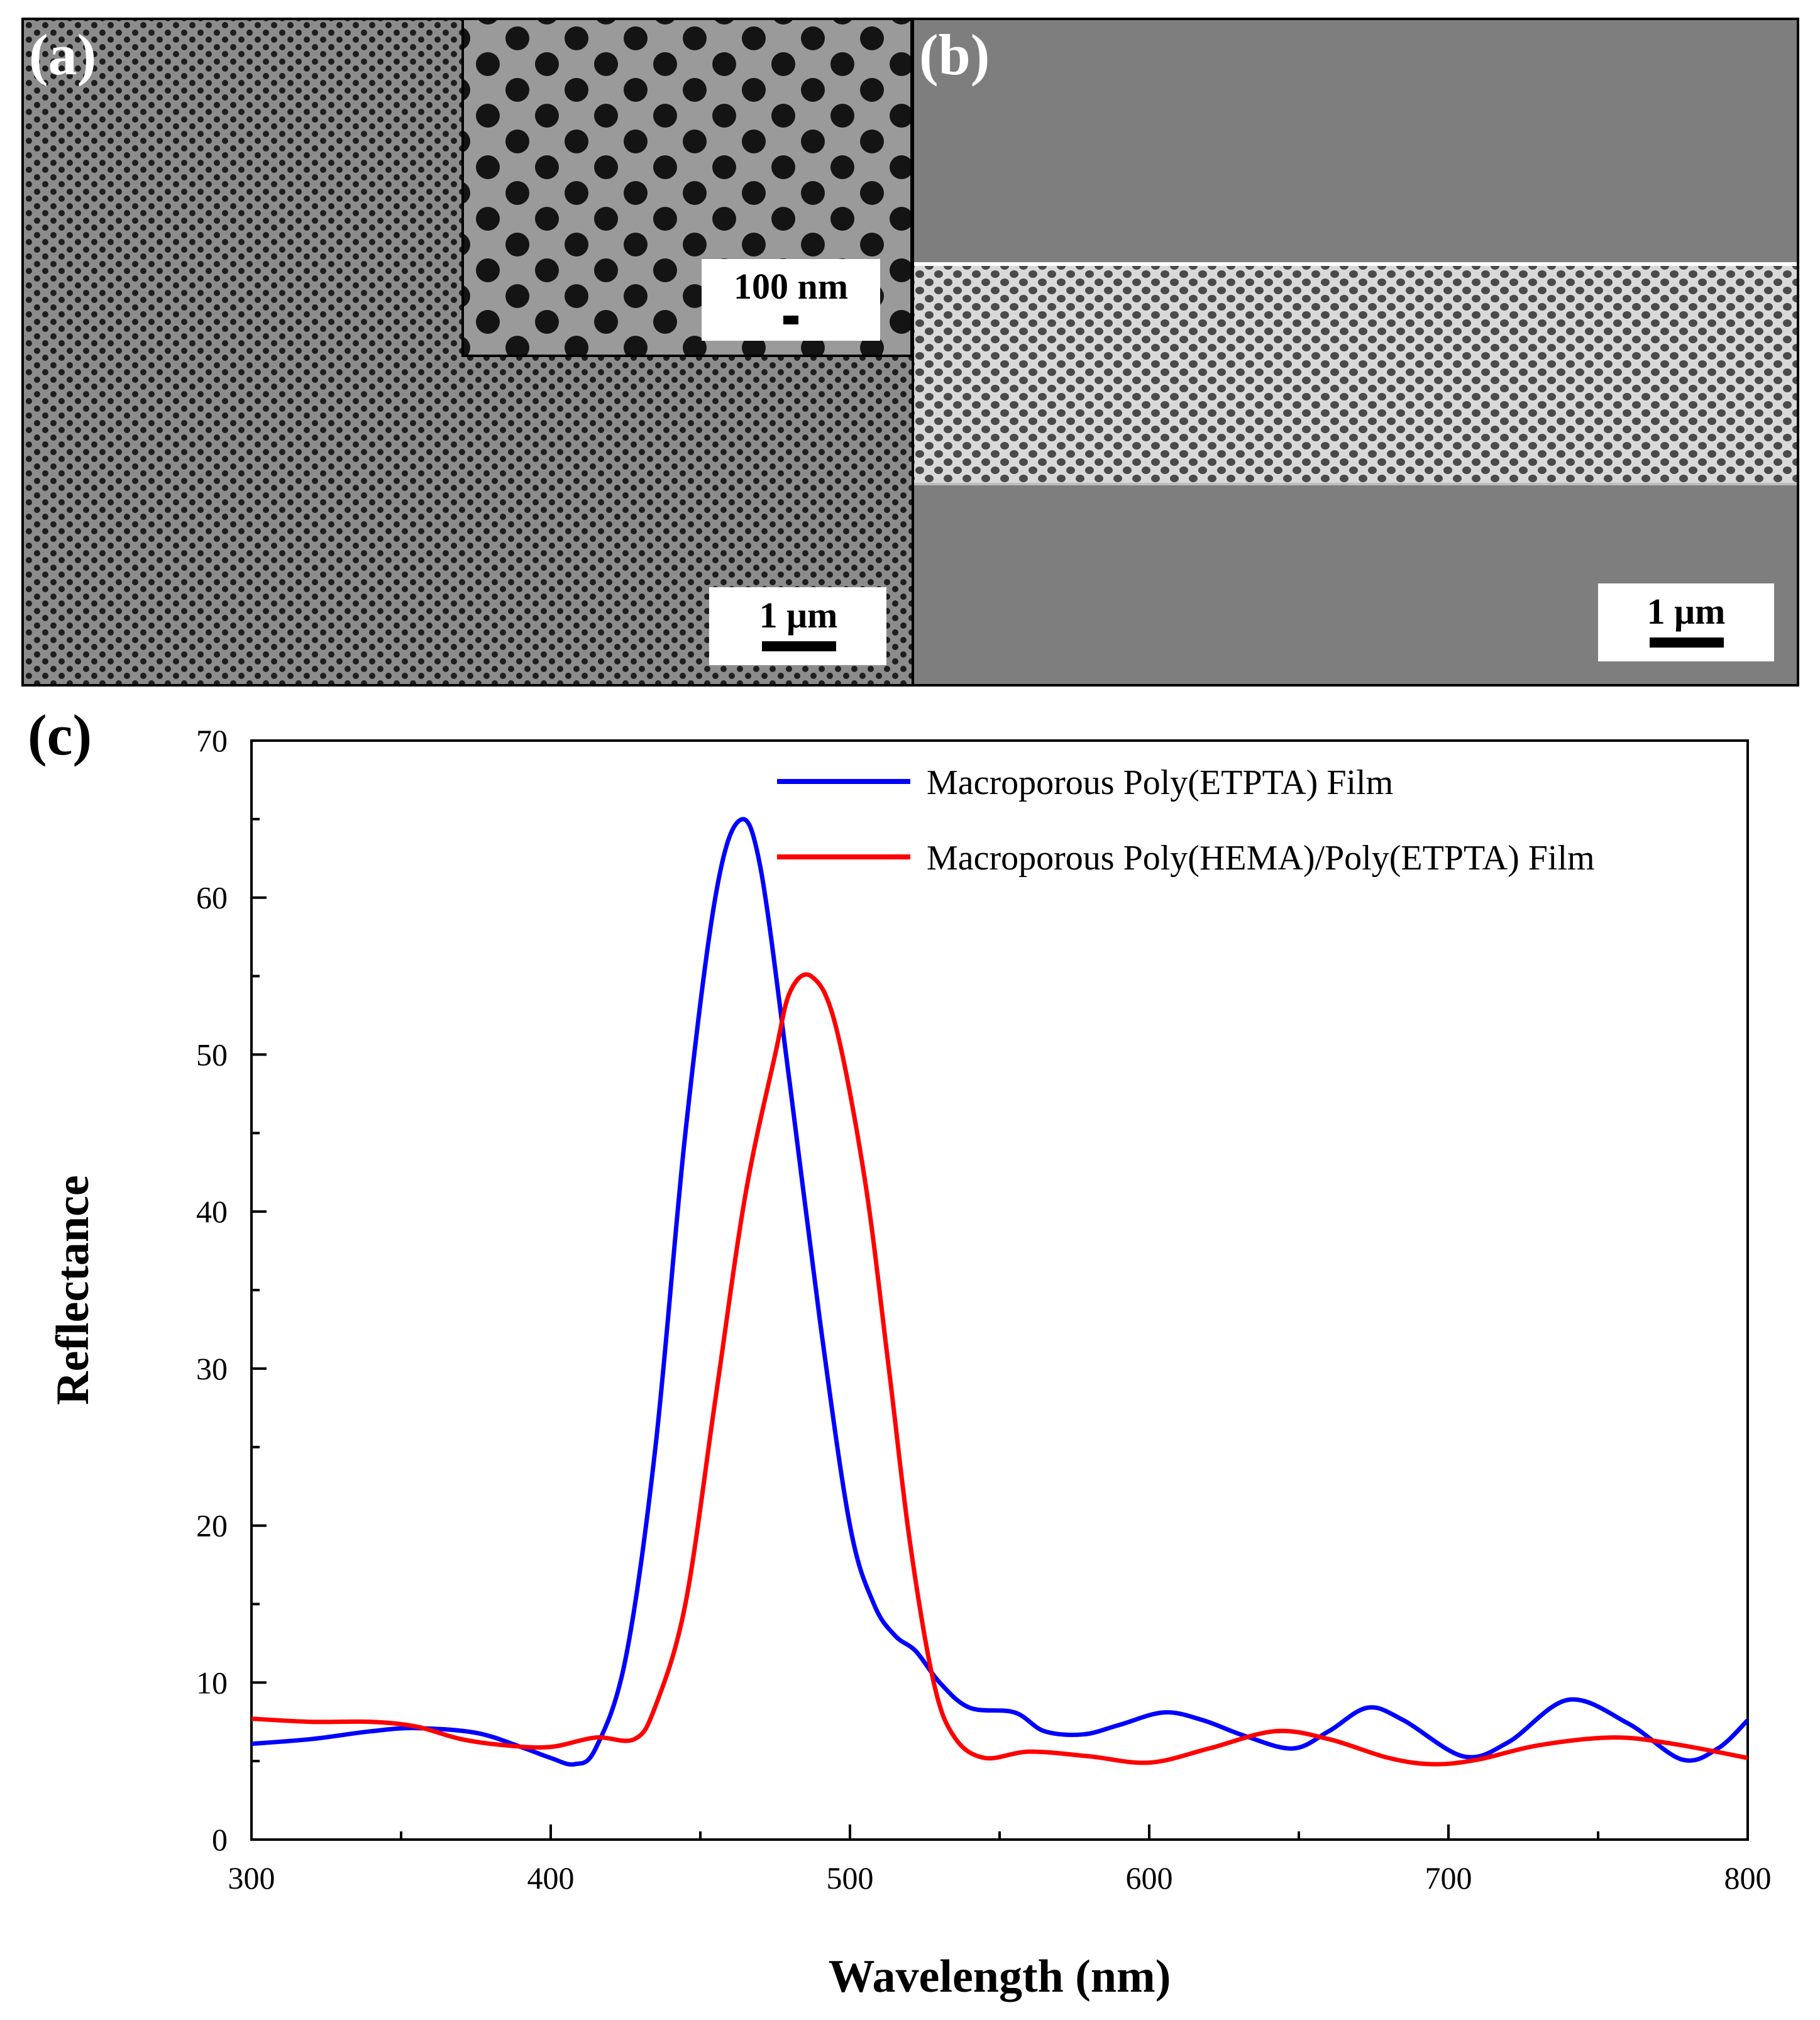 This screenshot has width=1820, height=2020. I want to click on y-tick-label-30: 30, so click(212, 1369).